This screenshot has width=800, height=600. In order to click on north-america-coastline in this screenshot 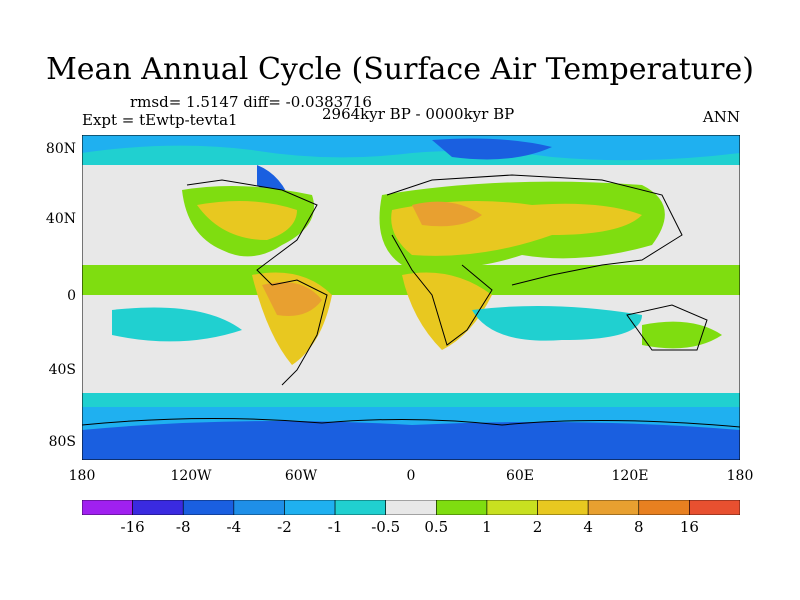, I will do `click(252, 232)`.